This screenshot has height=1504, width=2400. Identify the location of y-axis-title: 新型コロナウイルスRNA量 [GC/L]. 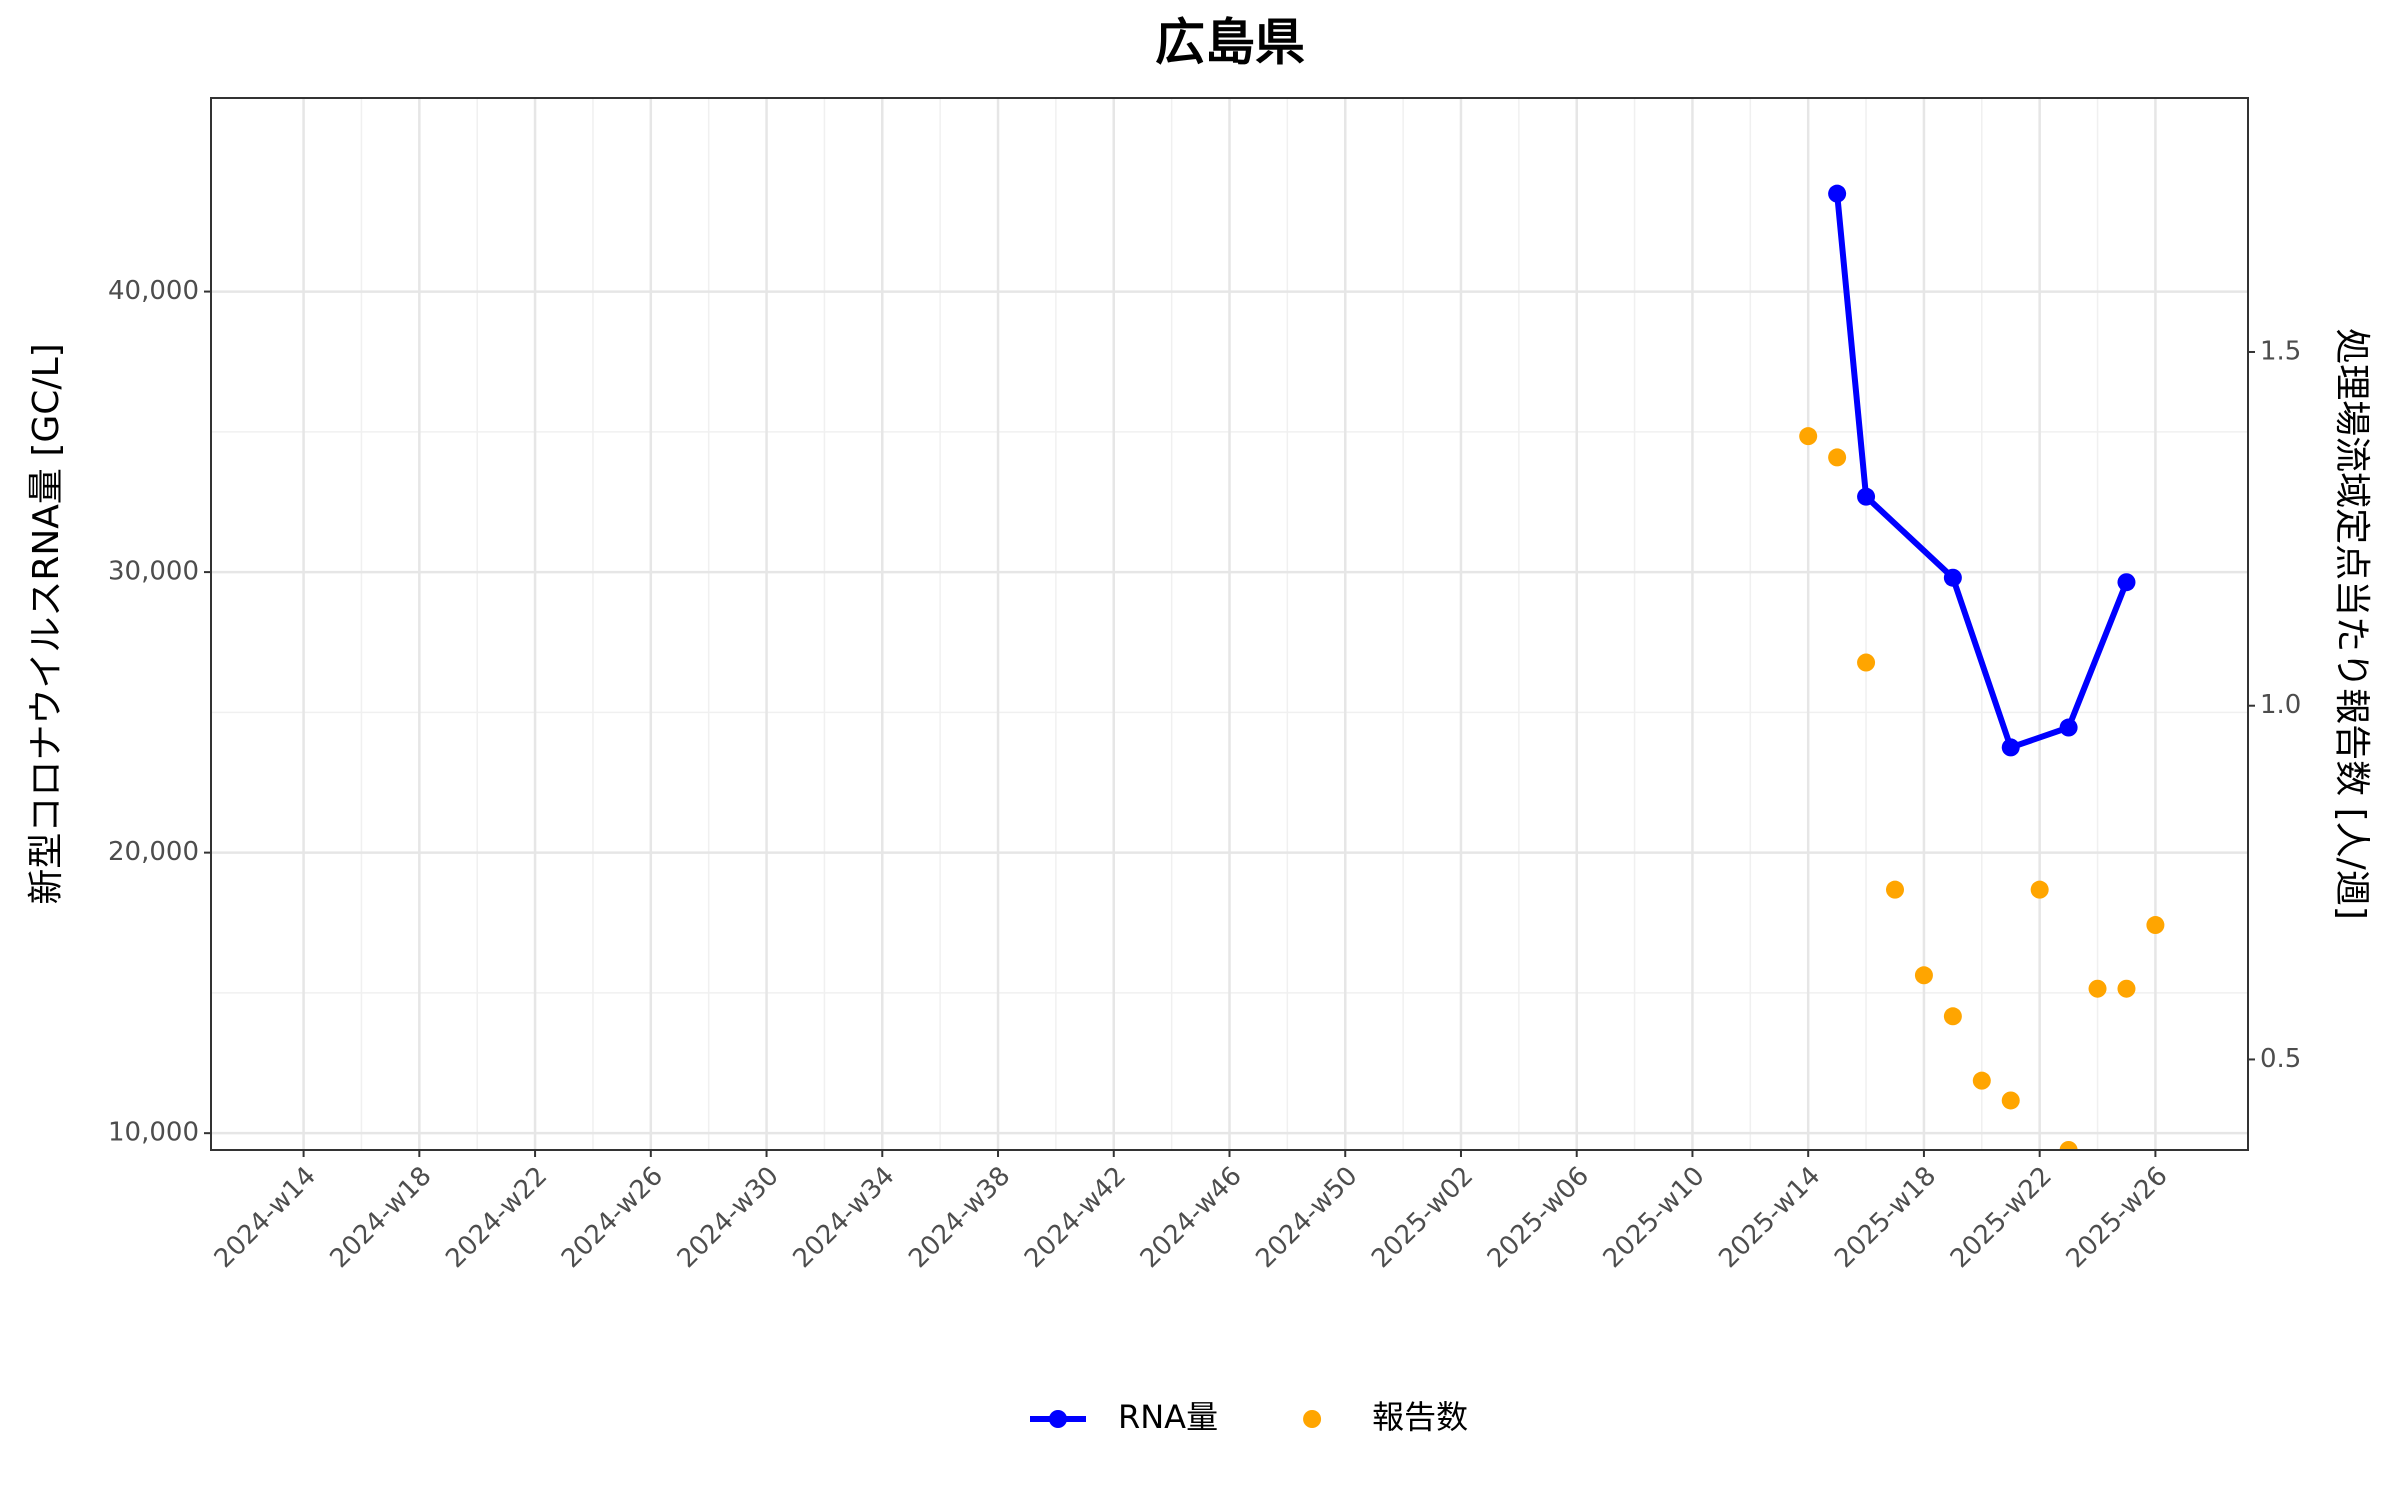
(46, 623).